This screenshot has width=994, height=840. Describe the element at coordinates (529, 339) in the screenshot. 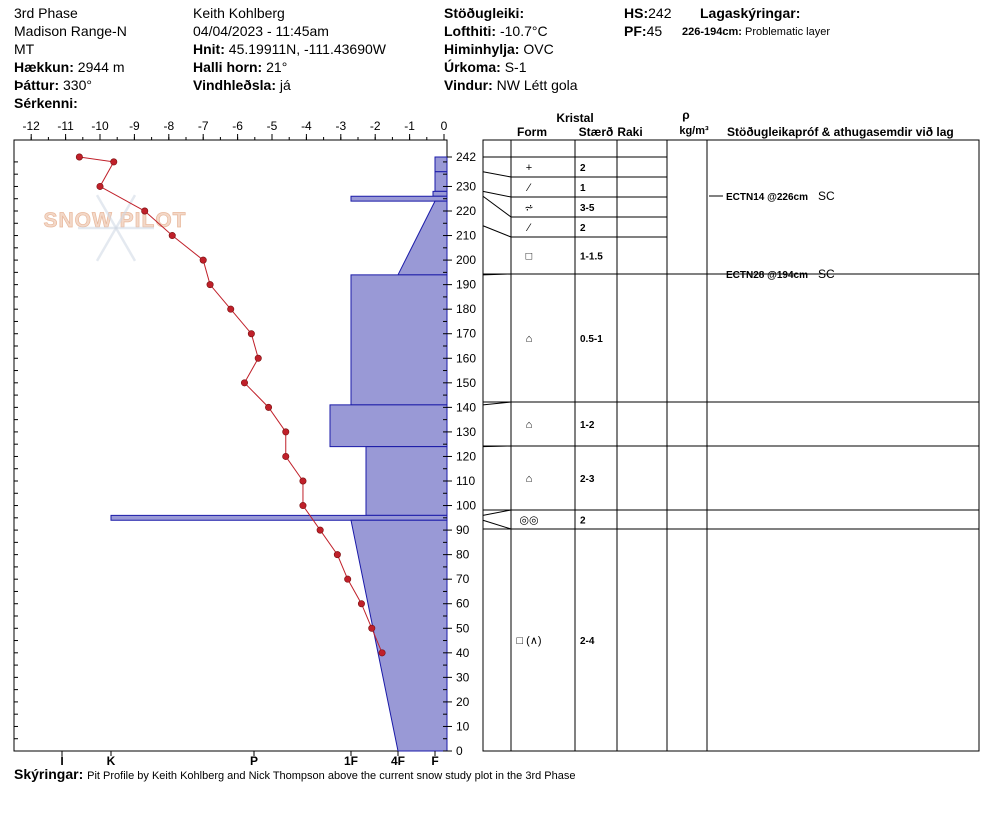

I see `layer-form-5: ⌂` at that location.